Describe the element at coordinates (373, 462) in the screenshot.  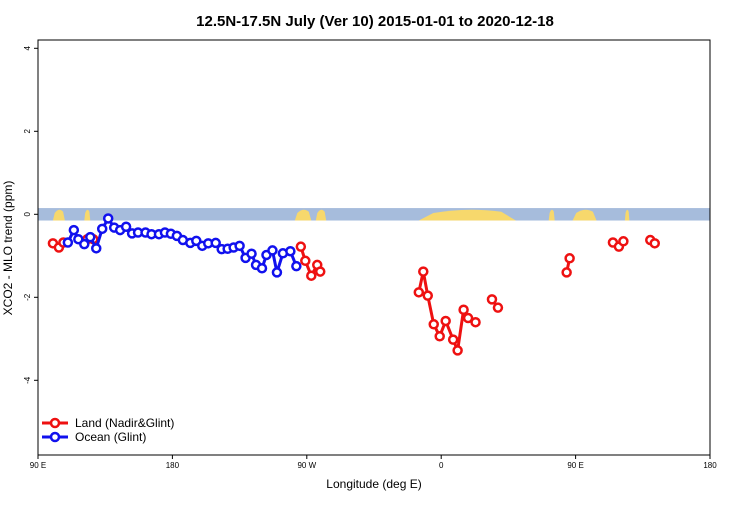
I see `x-axis: 90 E 180 90 W 0 90 E 180` at that location.